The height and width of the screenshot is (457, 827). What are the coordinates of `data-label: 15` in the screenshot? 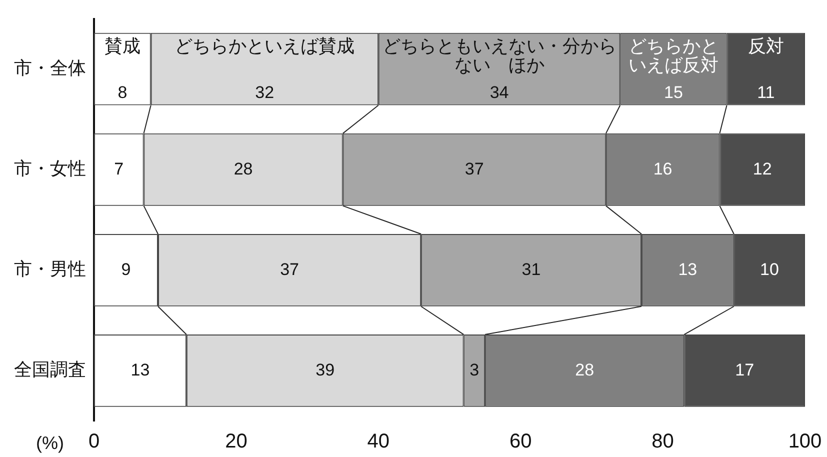 It's located at (673, 92).